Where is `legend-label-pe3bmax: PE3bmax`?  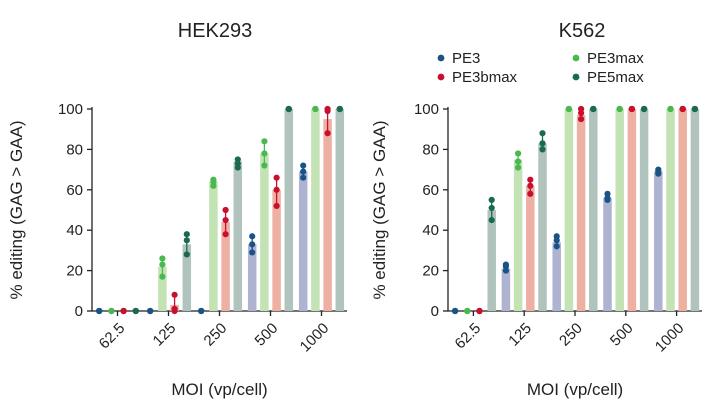
legend-label-pe3bmax: PE3bmax is located at coordinates (485, 77).